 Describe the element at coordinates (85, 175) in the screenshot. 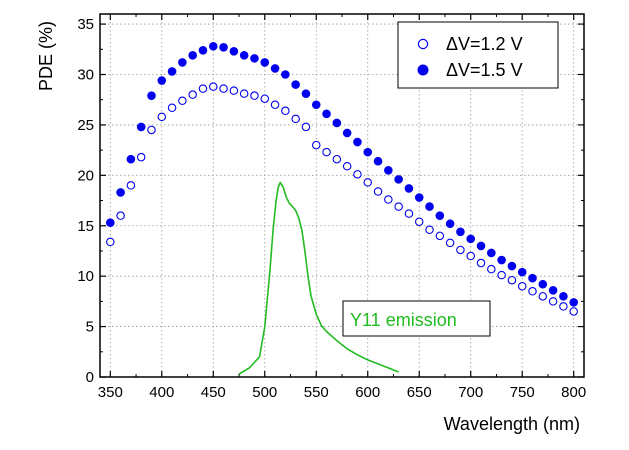

I see `y-tick-label: 20` at that location.